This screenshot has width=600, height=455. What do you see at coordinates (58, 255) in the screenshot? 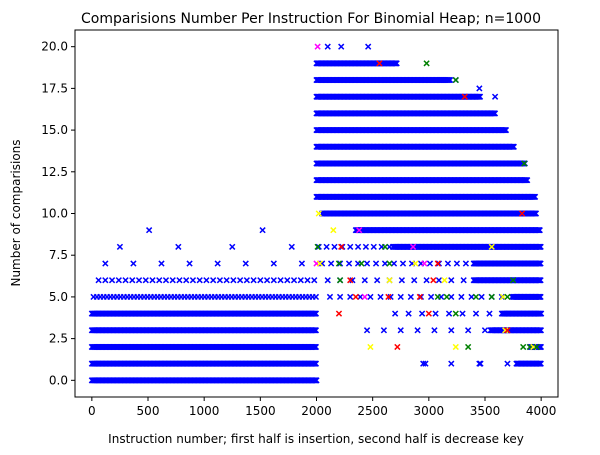
I see `y-tick-label: 7.5` at bounding box center [58, 255].